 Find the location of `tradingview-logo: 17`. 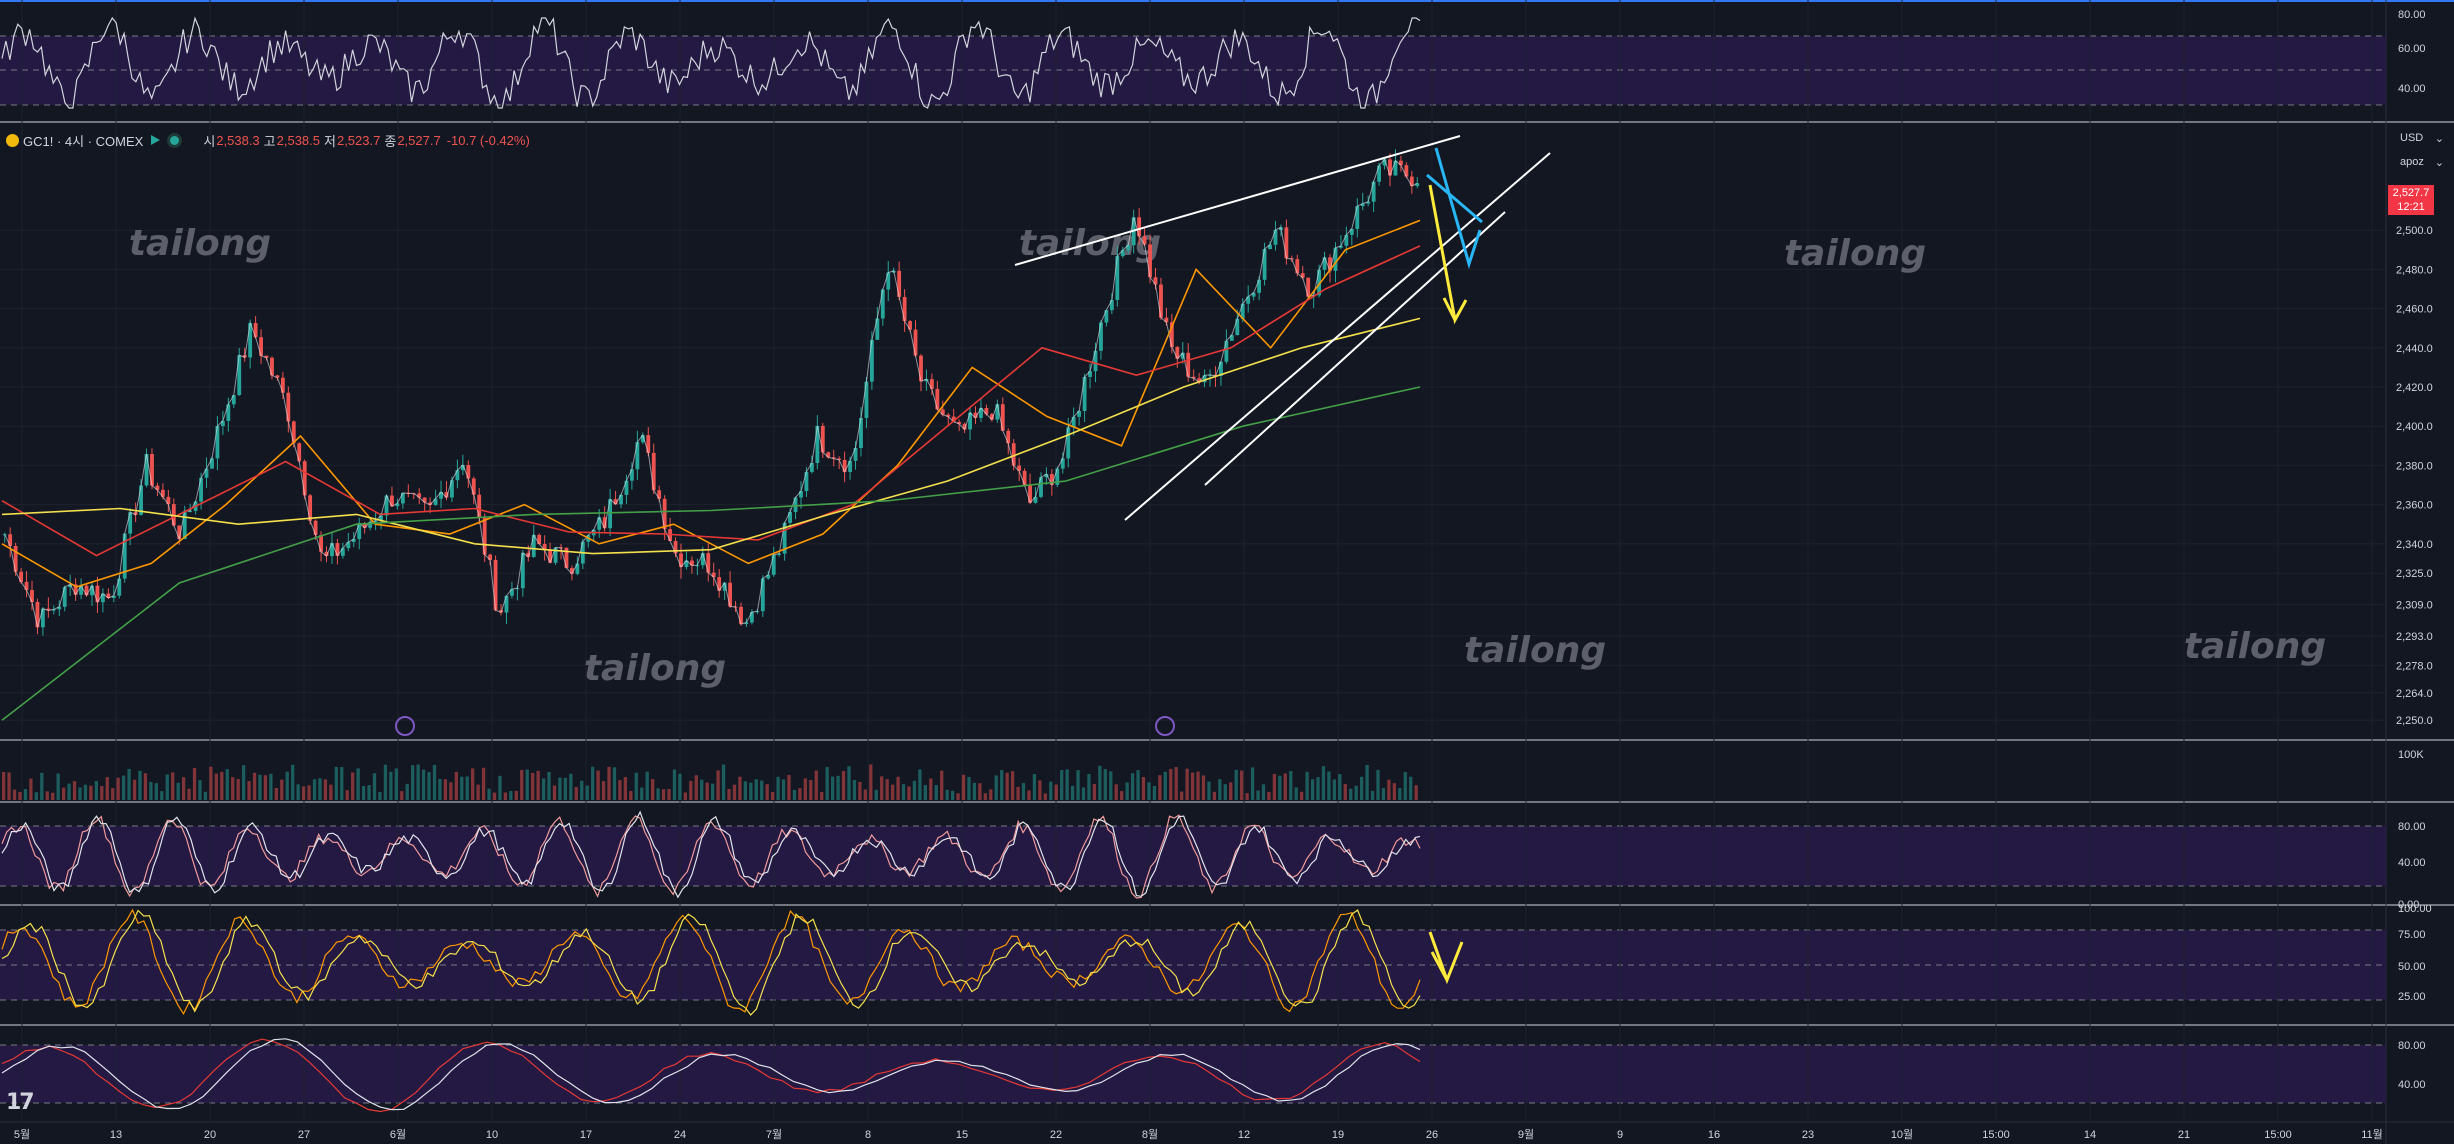

tradingview-logo: 17 is located at coordinates (20, 1102).